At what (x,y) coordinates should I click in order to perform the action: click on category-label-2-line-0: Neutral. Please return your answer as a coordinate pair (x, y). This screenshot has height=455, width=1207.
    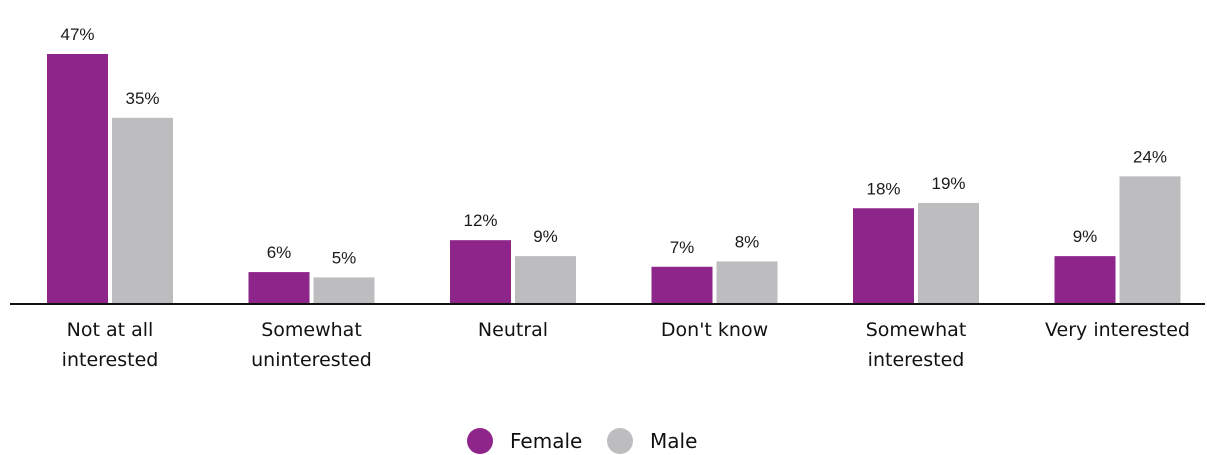
    Looking at the image, I should click on (513, 330).